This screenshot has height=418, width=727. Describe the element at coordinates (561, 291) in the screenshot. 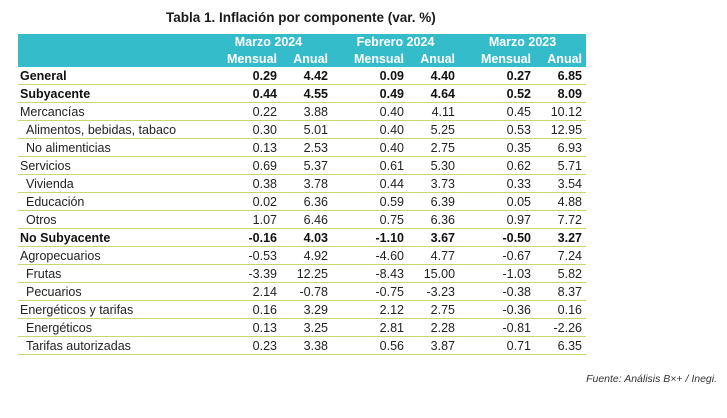

I see `cell-anual: 8.37` at that location.